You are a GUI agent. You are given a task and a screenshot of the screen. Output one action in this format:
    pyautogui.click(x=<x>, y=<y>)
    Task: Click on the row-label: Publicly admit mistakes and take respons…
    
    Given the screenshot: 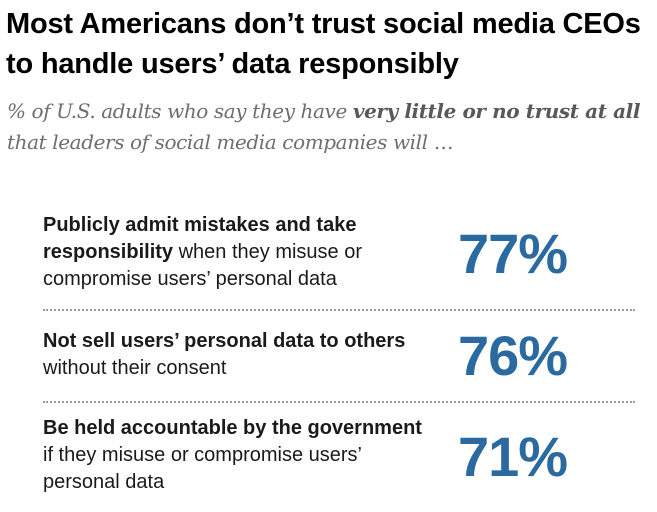 What is the action you would take?
    pyautogui.click(x=233, y=252)
    